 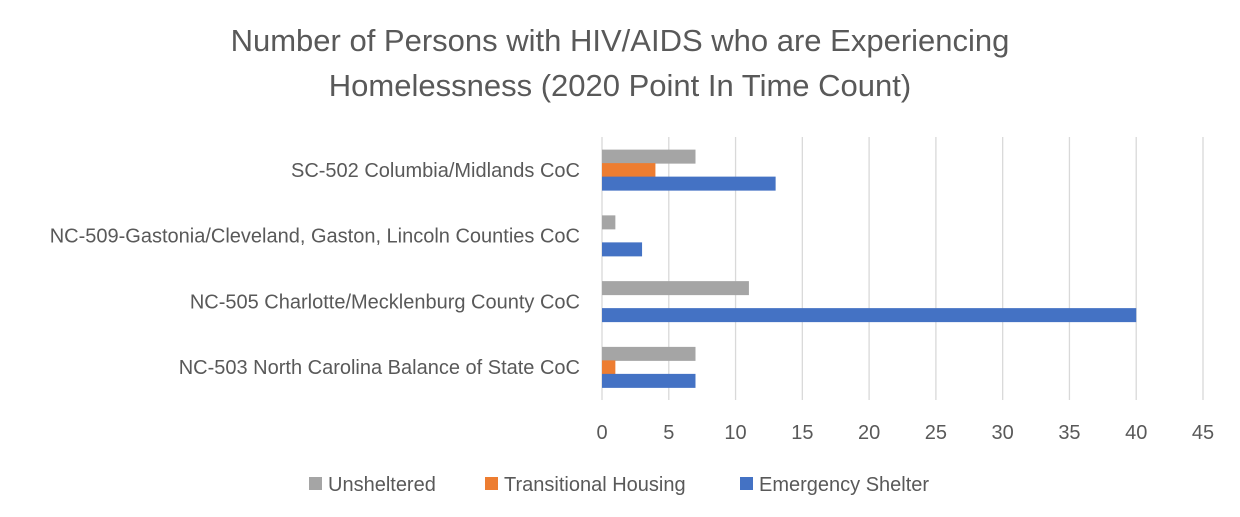 What do you see at coordinates (601, 433) in the screenshot?
I see `x-tick-label-0: 0` at bounding box center [601, 433].